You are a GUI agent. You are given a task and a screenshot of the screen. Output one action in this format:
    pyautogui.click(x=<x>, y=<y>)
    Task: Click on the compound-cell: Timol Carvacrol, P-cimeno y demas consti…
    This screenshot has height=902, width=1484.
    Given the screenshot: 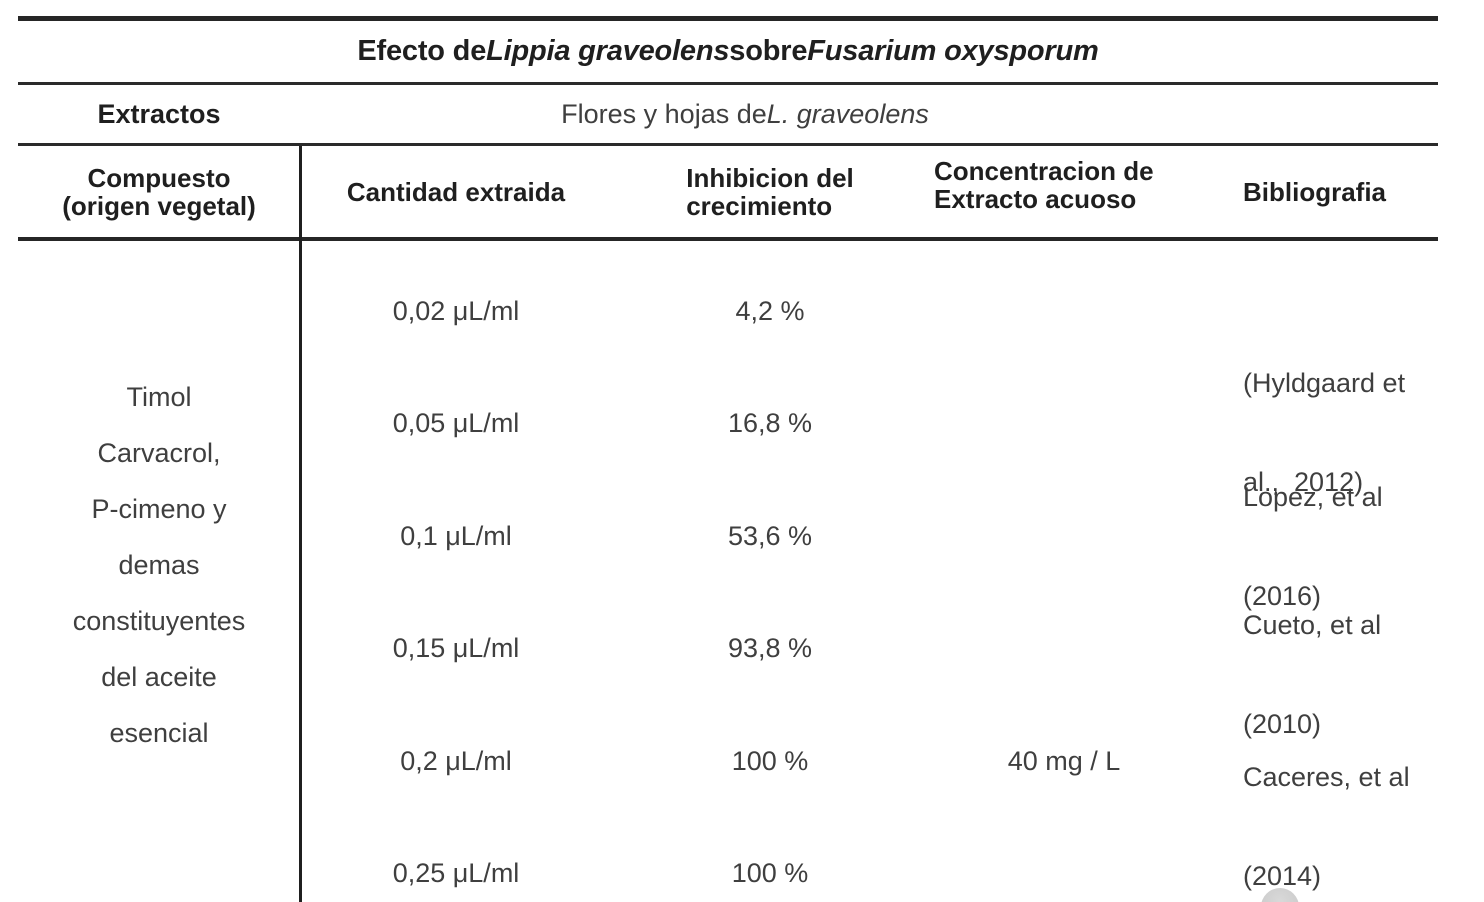 What is the action you would take?
    pyautogui.click(x=159, y=565)
    